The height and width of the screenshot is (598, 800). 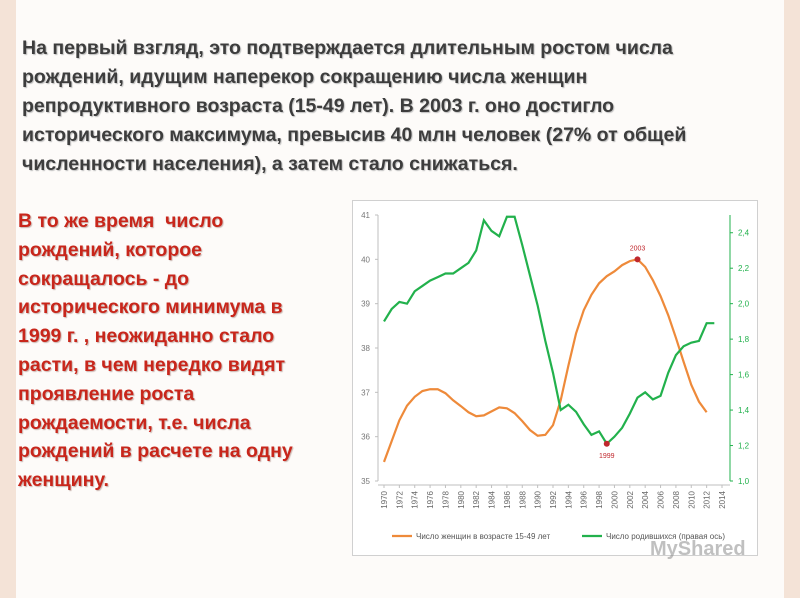 What do you see at coordinates (638, 248) in the screenshot?
I see `annotation: 2003` at bounding box center [638, 248].